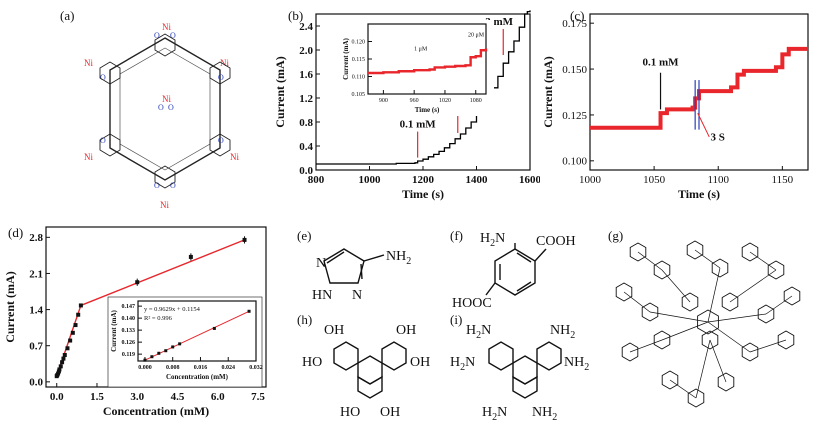 This screenshot has height=422, width=819. What do you see at coordinates (312, 362) in the screenshot?
I see `h-ho-1: HO` at bounding box center [312, 362].